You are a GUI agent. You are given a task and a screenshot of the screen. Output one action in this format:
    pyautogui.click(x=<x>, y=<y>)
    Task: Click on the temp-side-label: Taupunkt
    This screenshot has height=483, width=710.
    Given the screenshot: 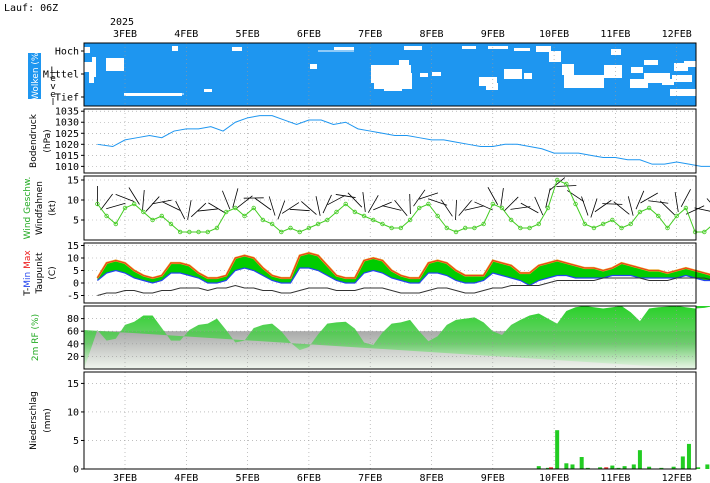 What is the action you would take?
    pyautogui.click(x=40, y=273)
    